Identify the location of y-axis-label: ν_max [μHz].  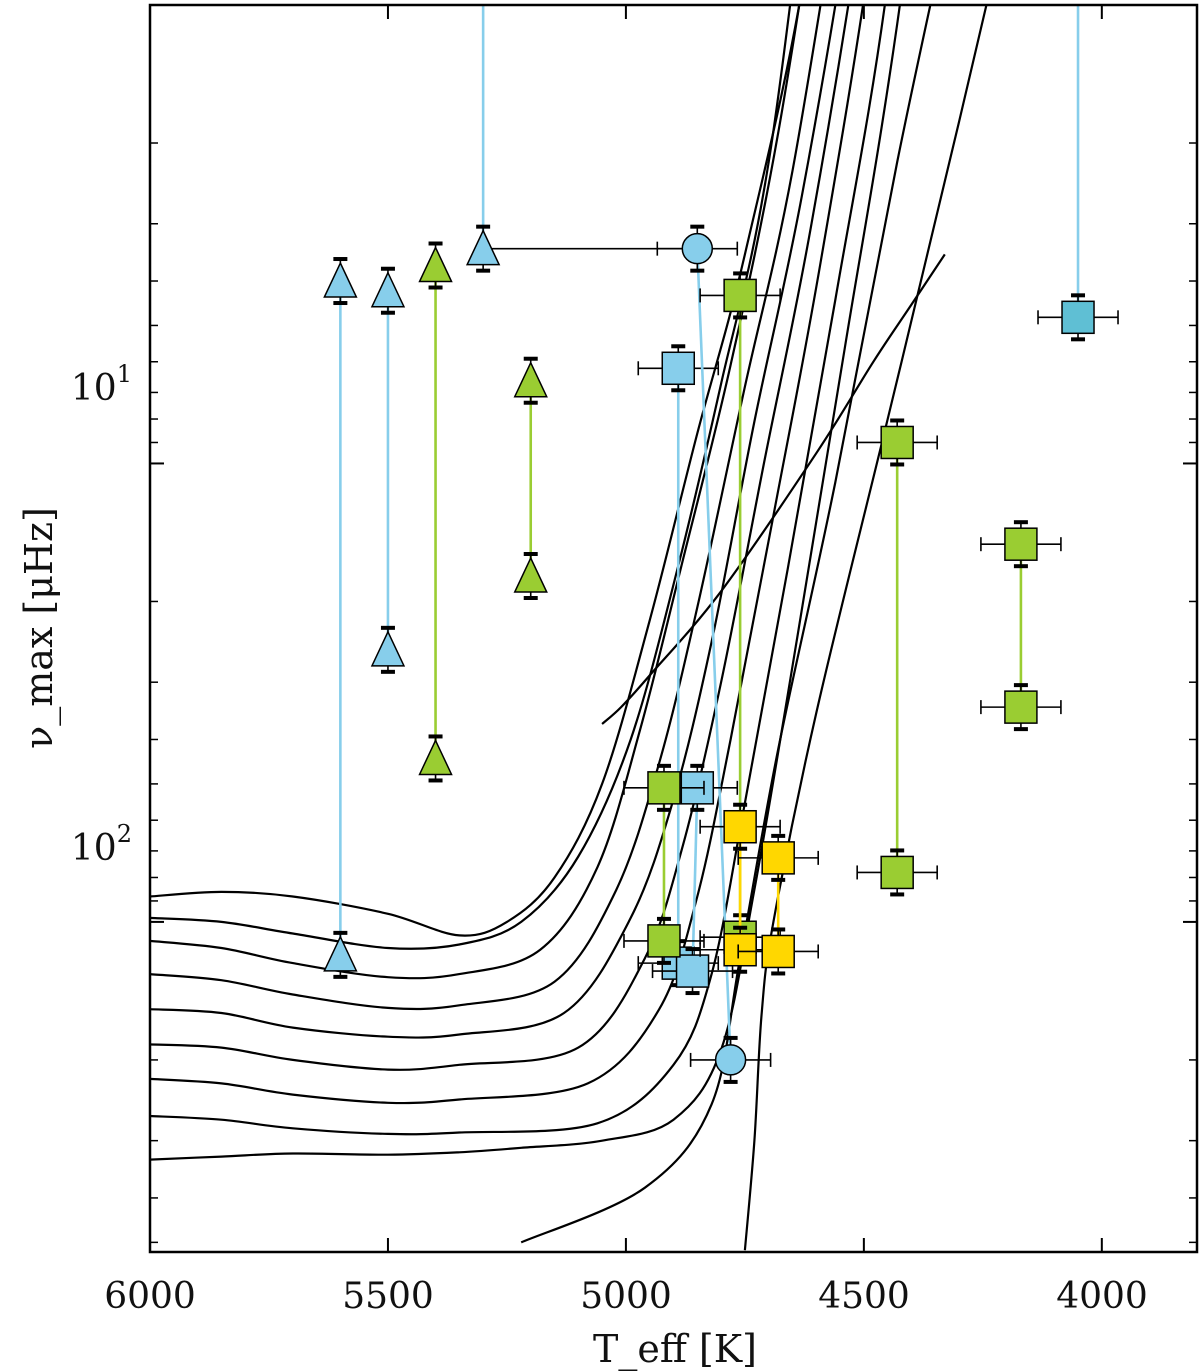
(39, 628).